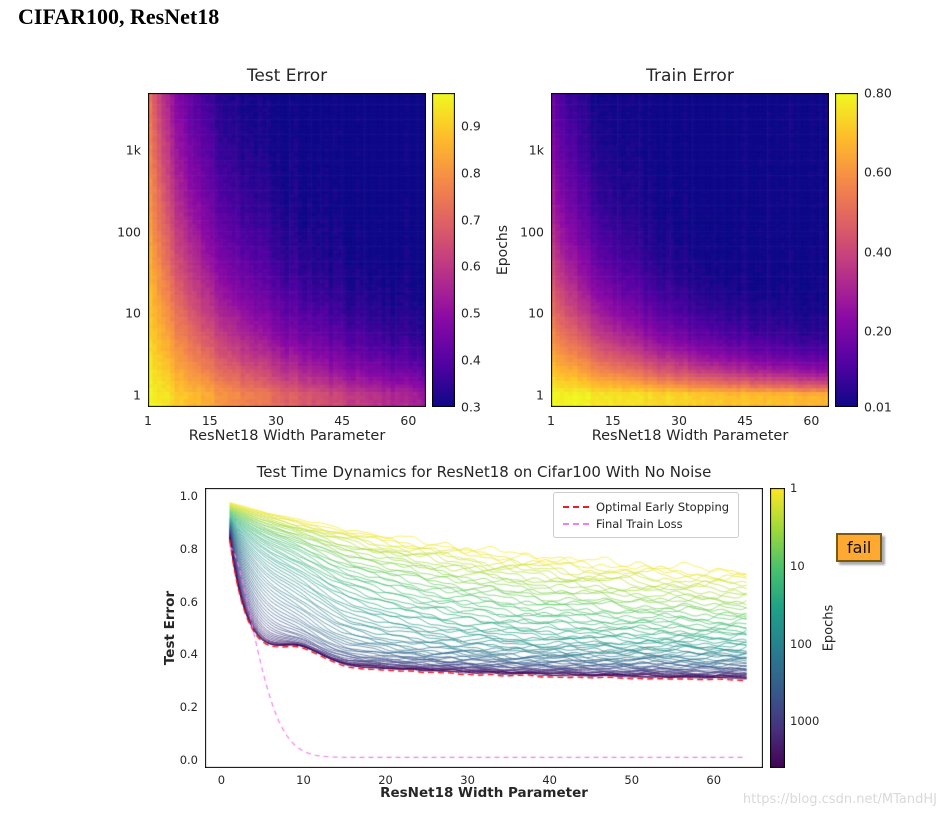  Describe the element at coordinates (801, 643) in the screenshot. I see `colorbar-tick-label: 100` at that location.